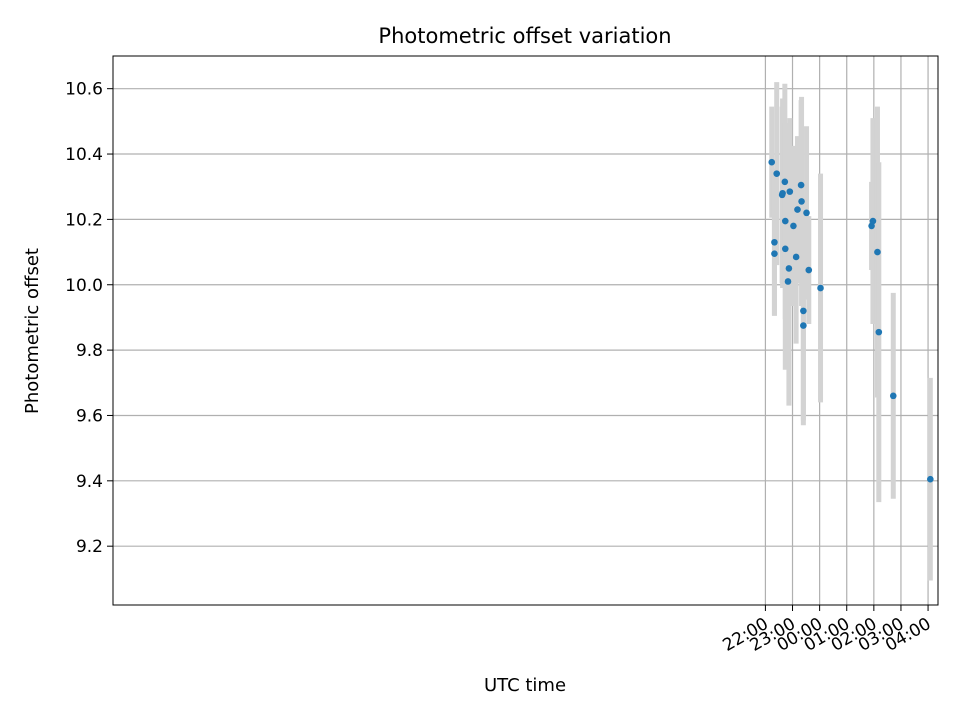 The width and height of the screenshot is (960, 720). I want to click on chart-title: Photometric offset variation, so click(524, 36).